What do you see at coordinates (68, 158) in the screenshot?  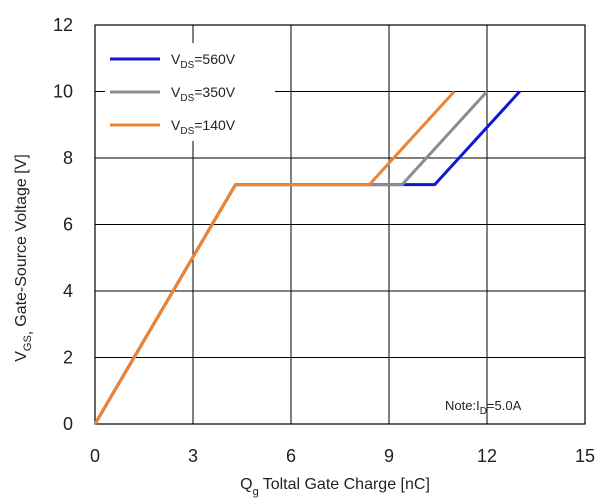 I see `y-tick-label: 8` at bounding box center [68, 158].